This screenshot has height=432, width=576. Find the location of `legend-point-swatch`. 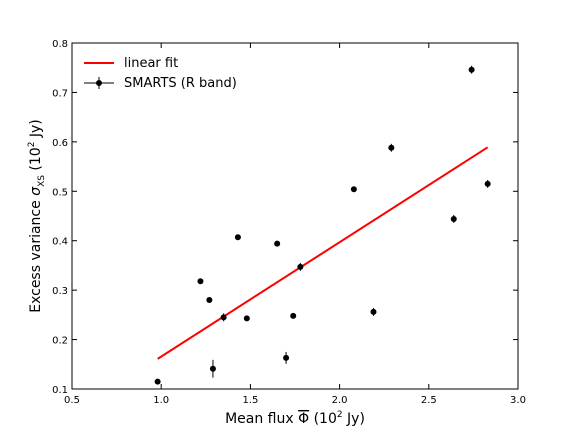

legend-point-swatch is located at coordinates (99, 83).